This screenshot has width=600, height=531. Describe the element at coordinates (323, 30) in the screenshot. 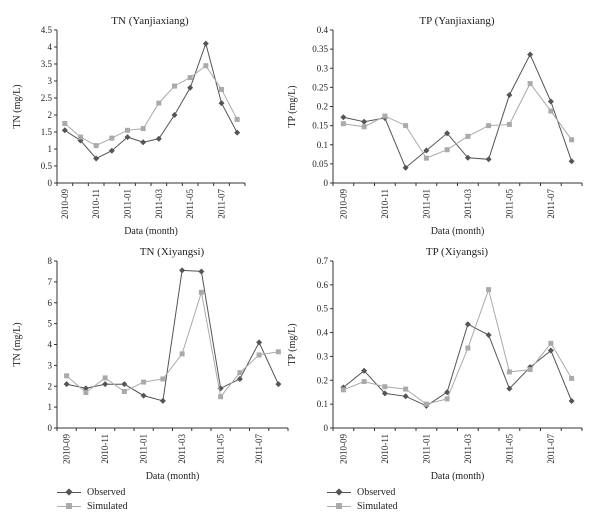

I see `y-tick-label: 0.4` at that location.